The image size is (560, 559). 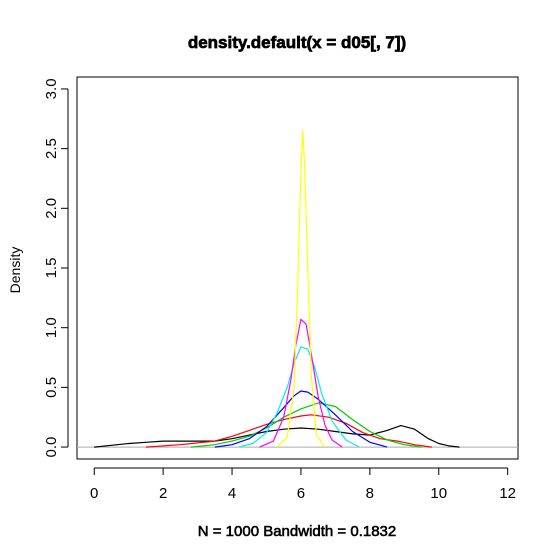 I want to click on x-tick-label: 2, so click(x=163, y=493).